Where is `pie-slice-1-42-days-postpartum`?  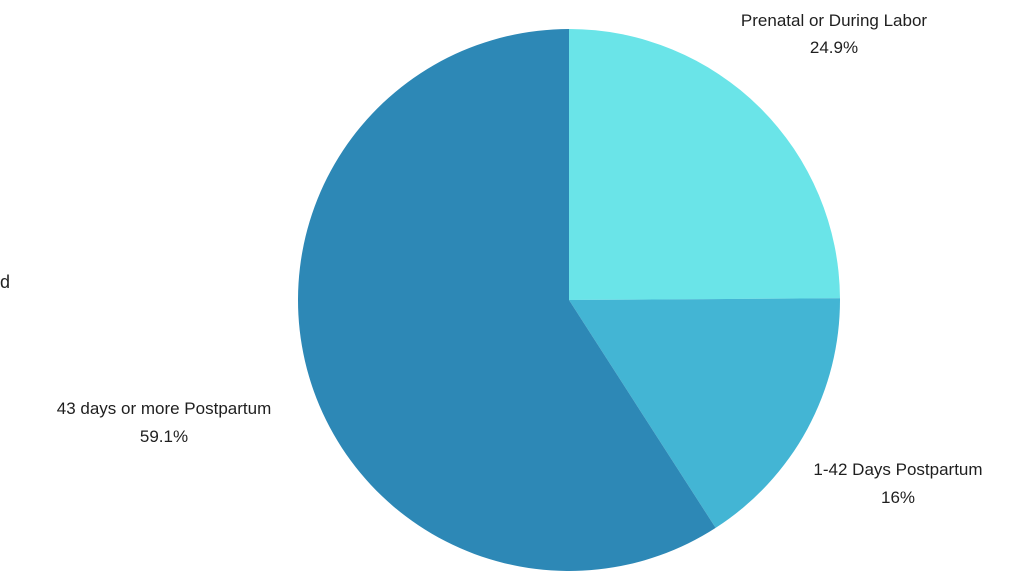 pie-slice-1-42-days-postpartum is located at coordinates (704, 413).